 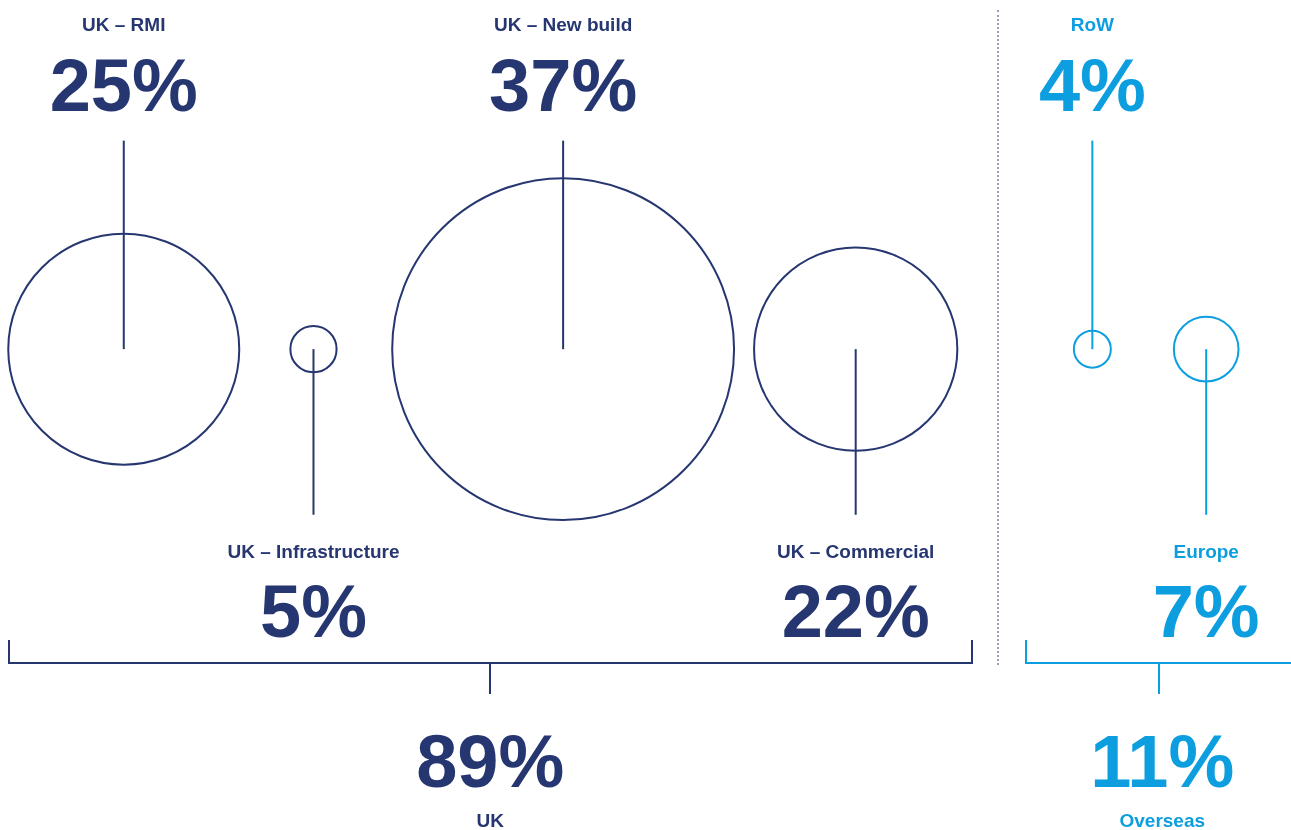 I want to click on category-label: Europe, so click(x=1206, y=551).